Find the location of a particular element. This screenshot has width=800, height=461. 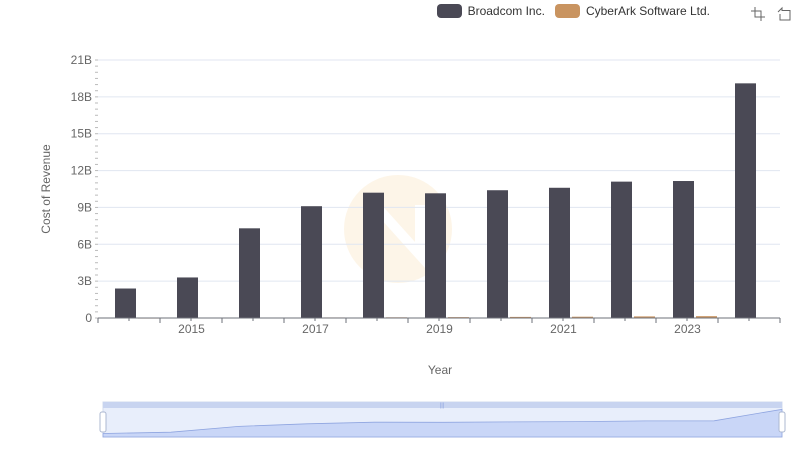

y-tick-label: 6B is located at coordinates (84, 244).